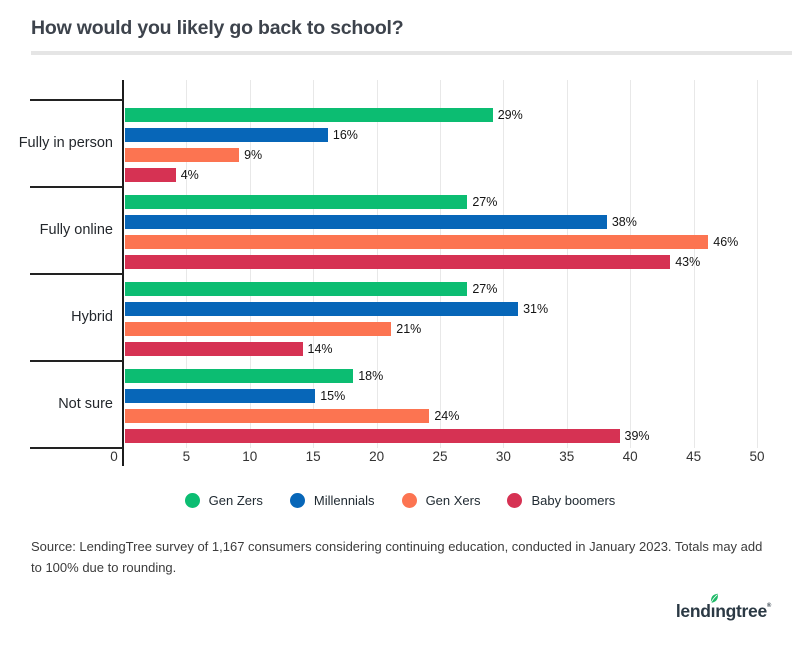 The height and width of the screenshot is (645, 800). What do you see at coordinates (768, 606) in the screenshot?
I see `registered-mark: ®` at bounding box center [768, 606].